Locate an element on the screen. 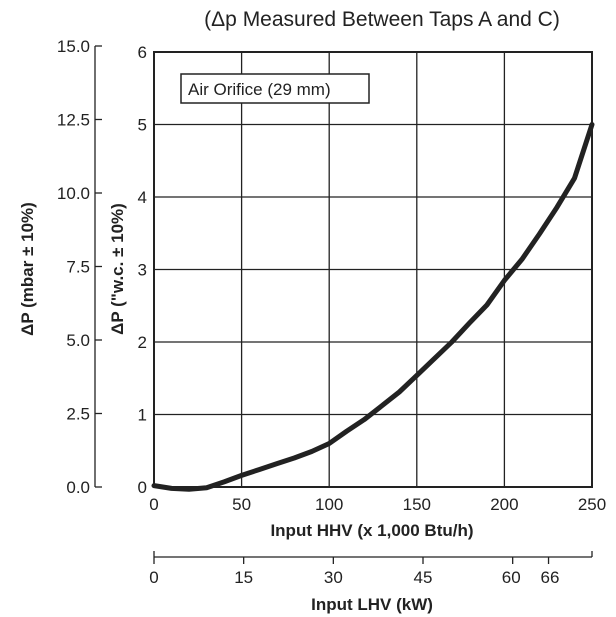 This screenshot has height=617, width=616. y-tick-label: 2 is located at coordinates (142, 342).